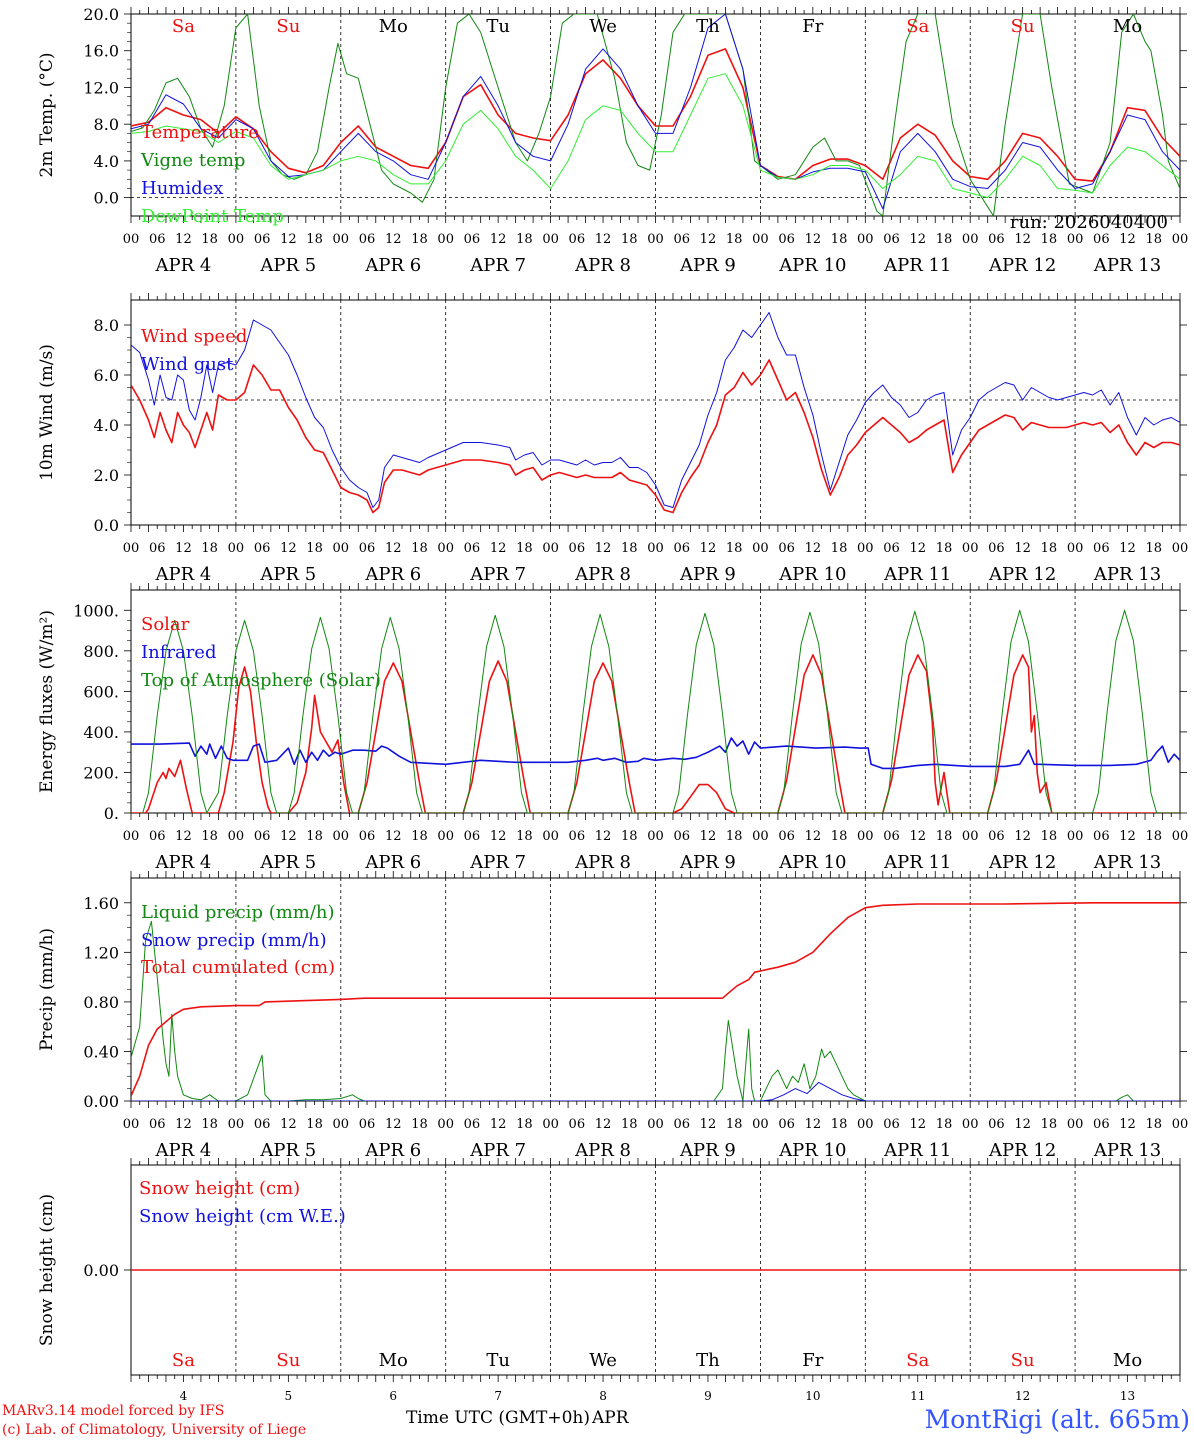 Image resolution: width=1194 pixels, height=1440 pixels. Describe the element at coordinates (106, 425) in the screenshot. I see `y-tick-label: 4.0` at that location.